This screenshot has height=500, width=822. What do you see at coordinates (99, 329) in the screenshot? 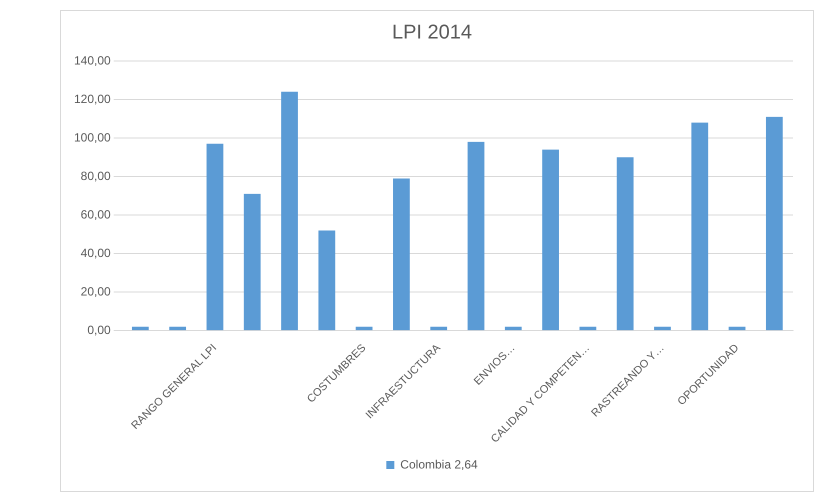
I see `y-tick-label: 0,00` at bounding box center [99, 329].